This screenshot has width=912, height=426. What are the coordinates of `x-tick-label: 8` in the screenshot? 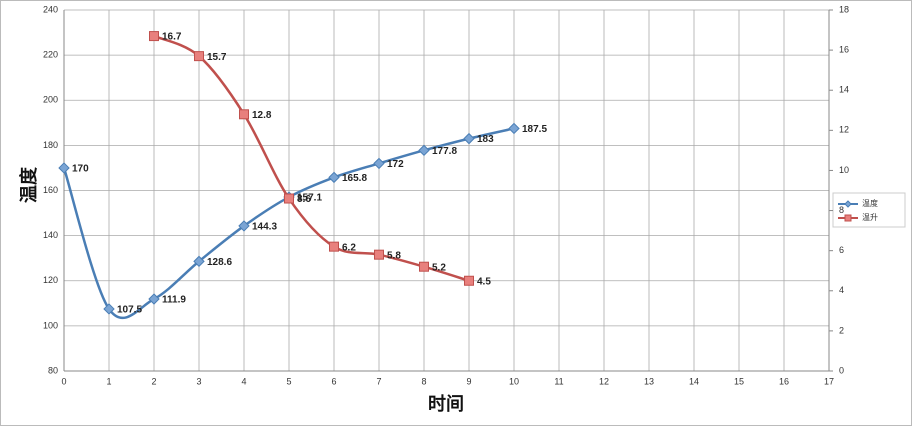 It's located at (423, 381).